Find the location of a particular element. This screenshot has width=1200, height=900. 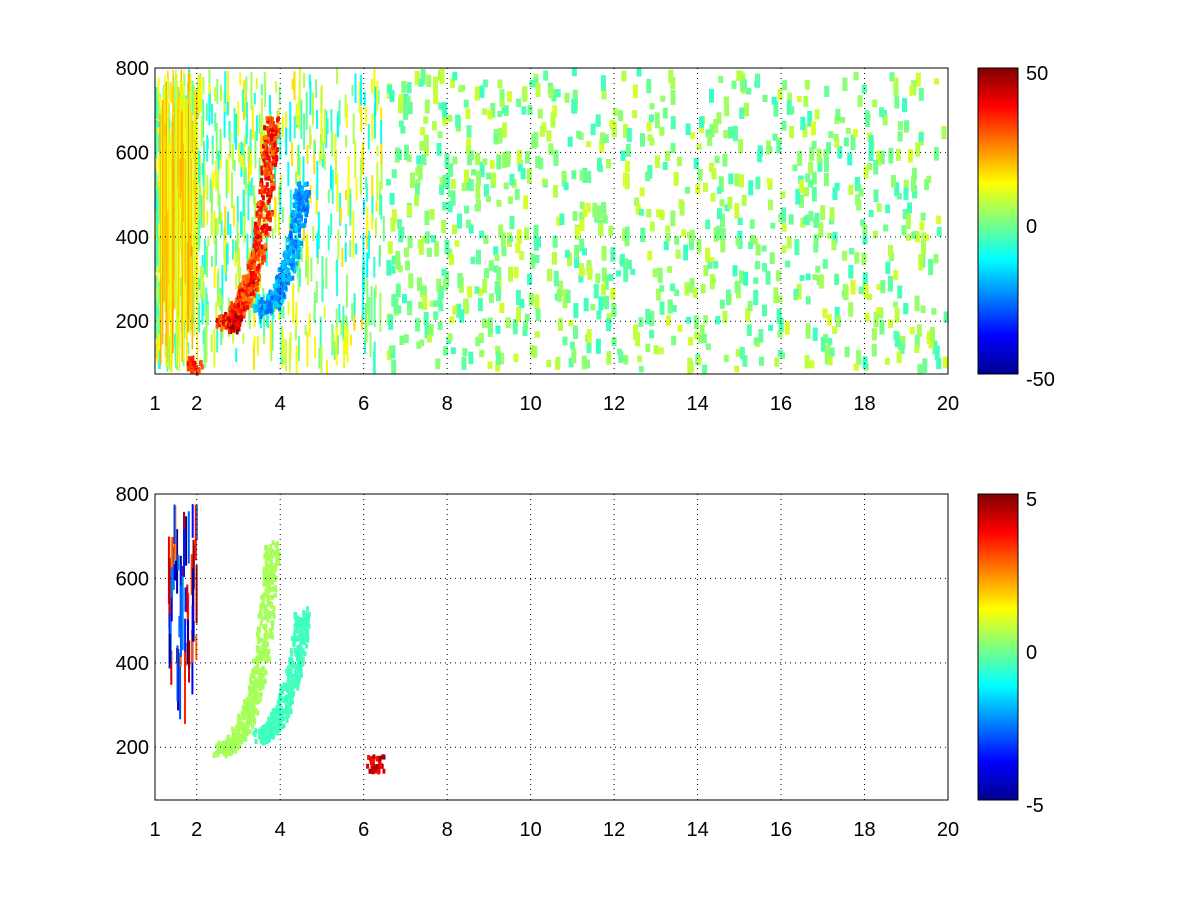

x-tick-label-bottom: 1 is located at coordinates (154, 830).